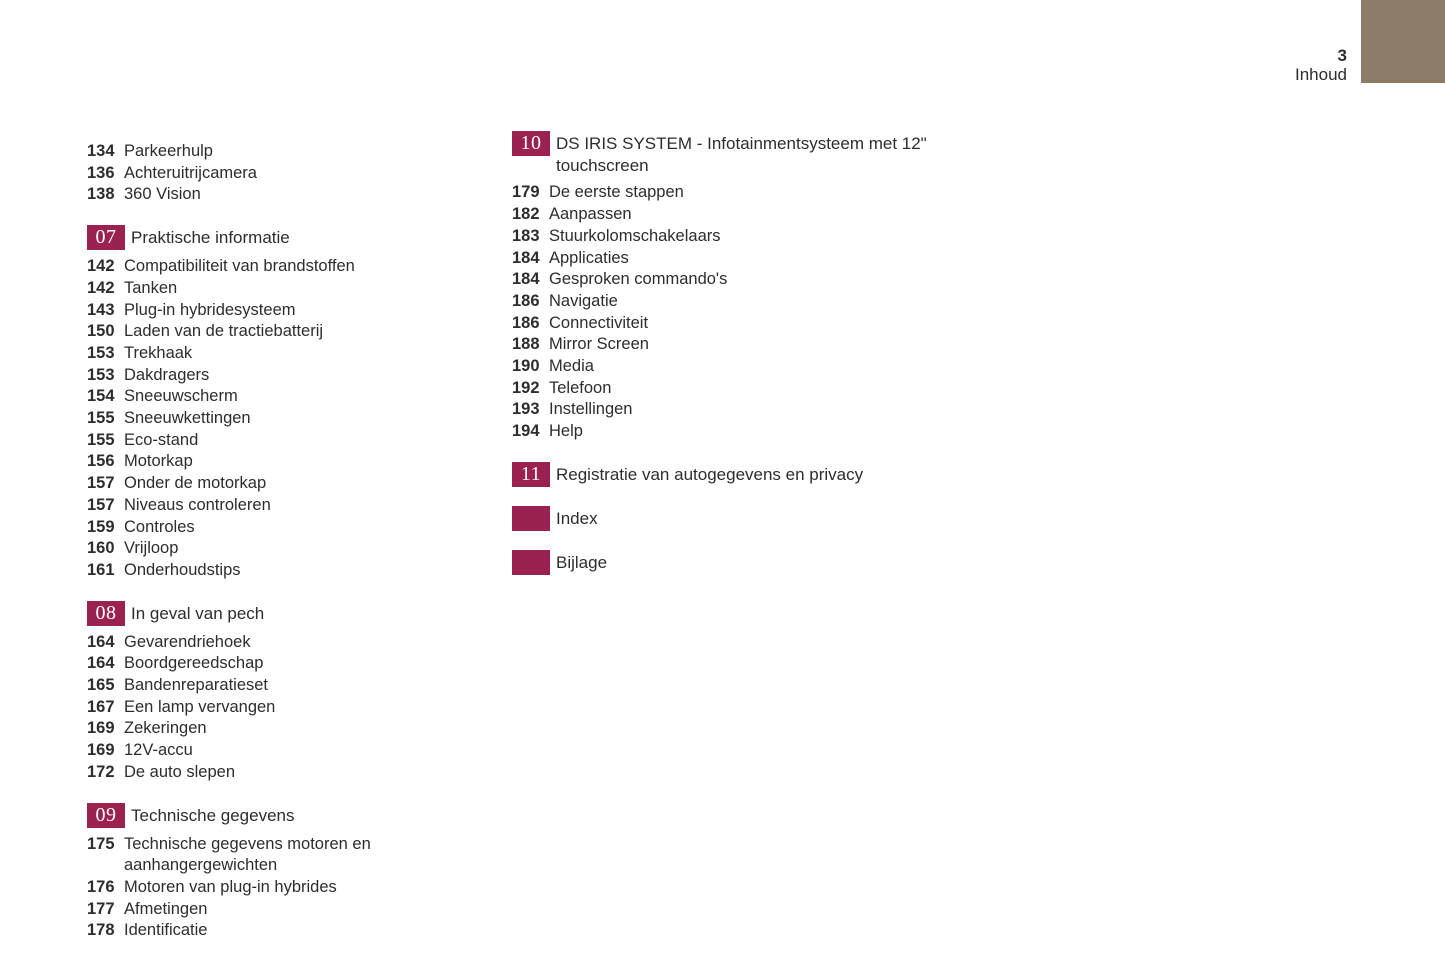  Describe the element at coordinates (307, 751) in the screenshot. I see `toc-entry: 169 12V-accu` at that location.